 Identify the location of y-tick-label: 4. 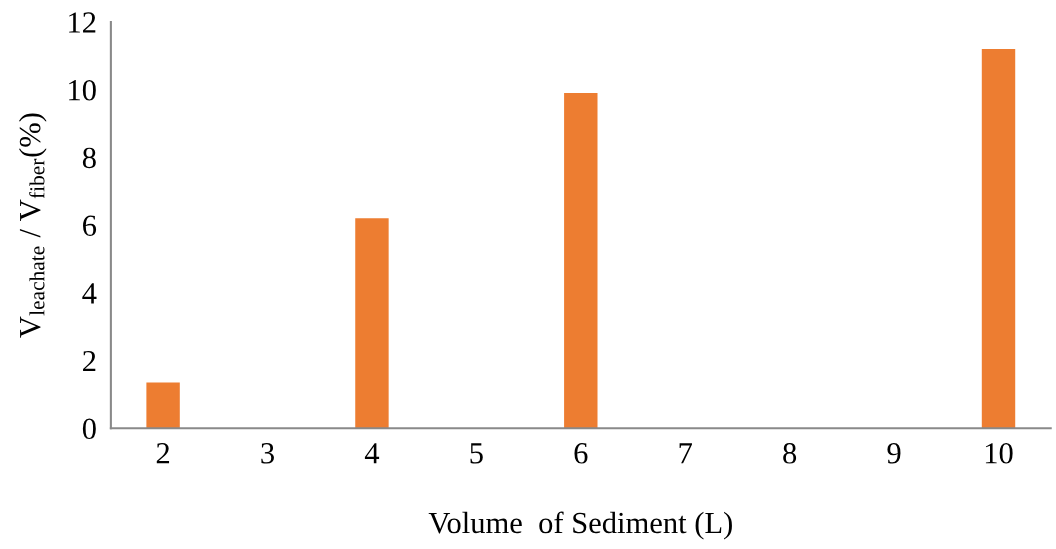
(89, 293).